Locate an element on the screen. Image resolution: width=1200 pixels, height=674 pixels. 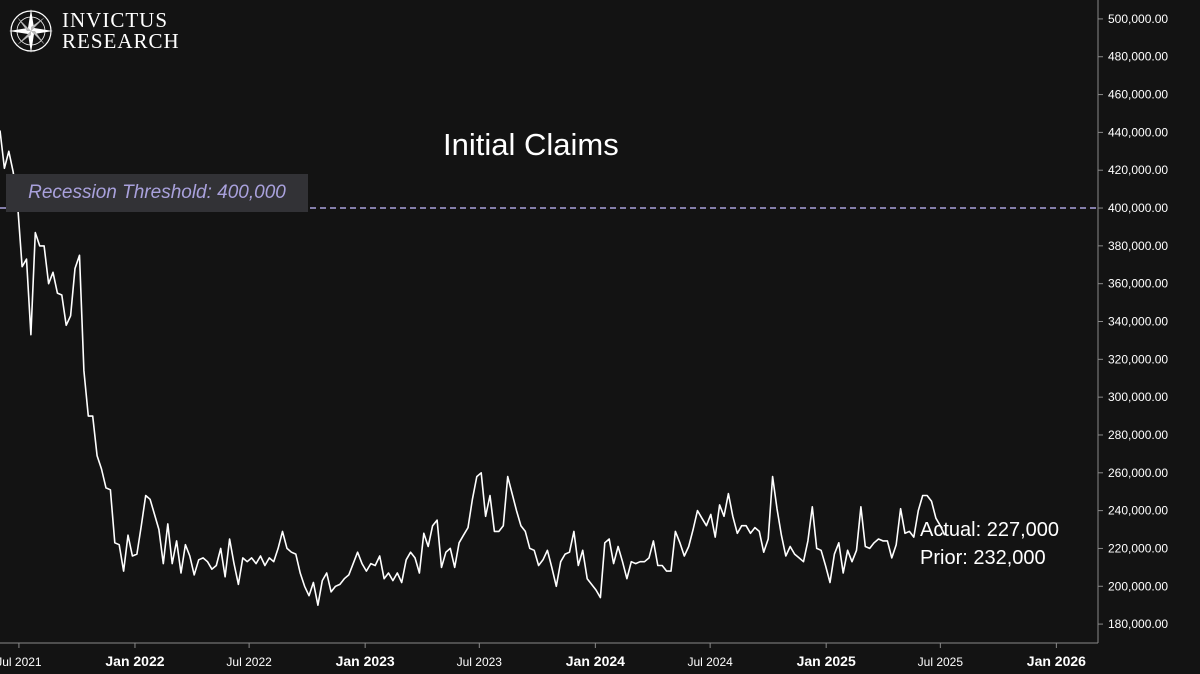
y-tick-label: 480,000.00 is located at coordinates (1138, 57).